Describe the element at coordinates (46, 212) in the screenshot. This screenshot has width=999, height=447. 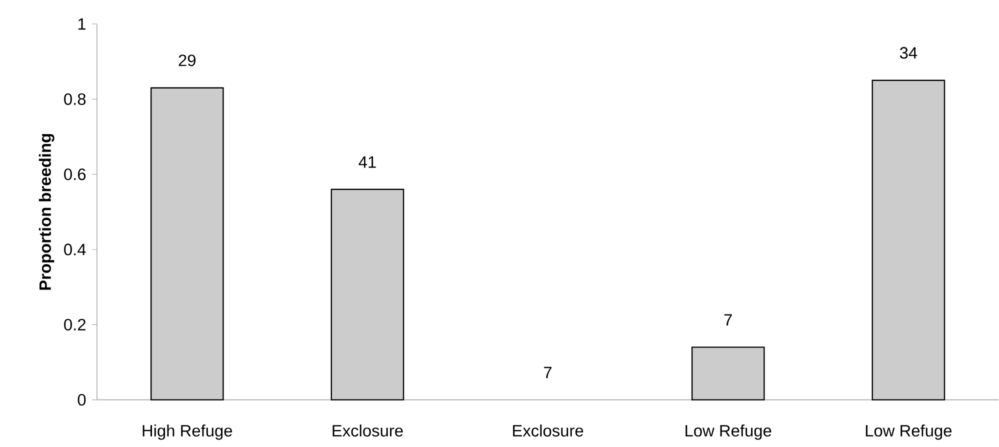
I see `y-axis-title: Proportion breeding` at that location.